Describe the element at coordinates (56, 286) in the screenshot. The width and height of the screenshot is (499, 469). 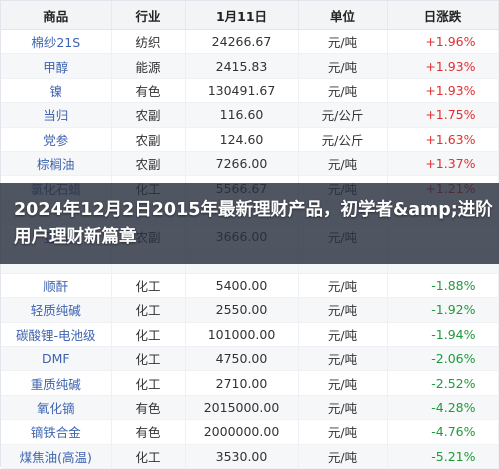
I see `commodity-name-link: 顺酐` at that location.